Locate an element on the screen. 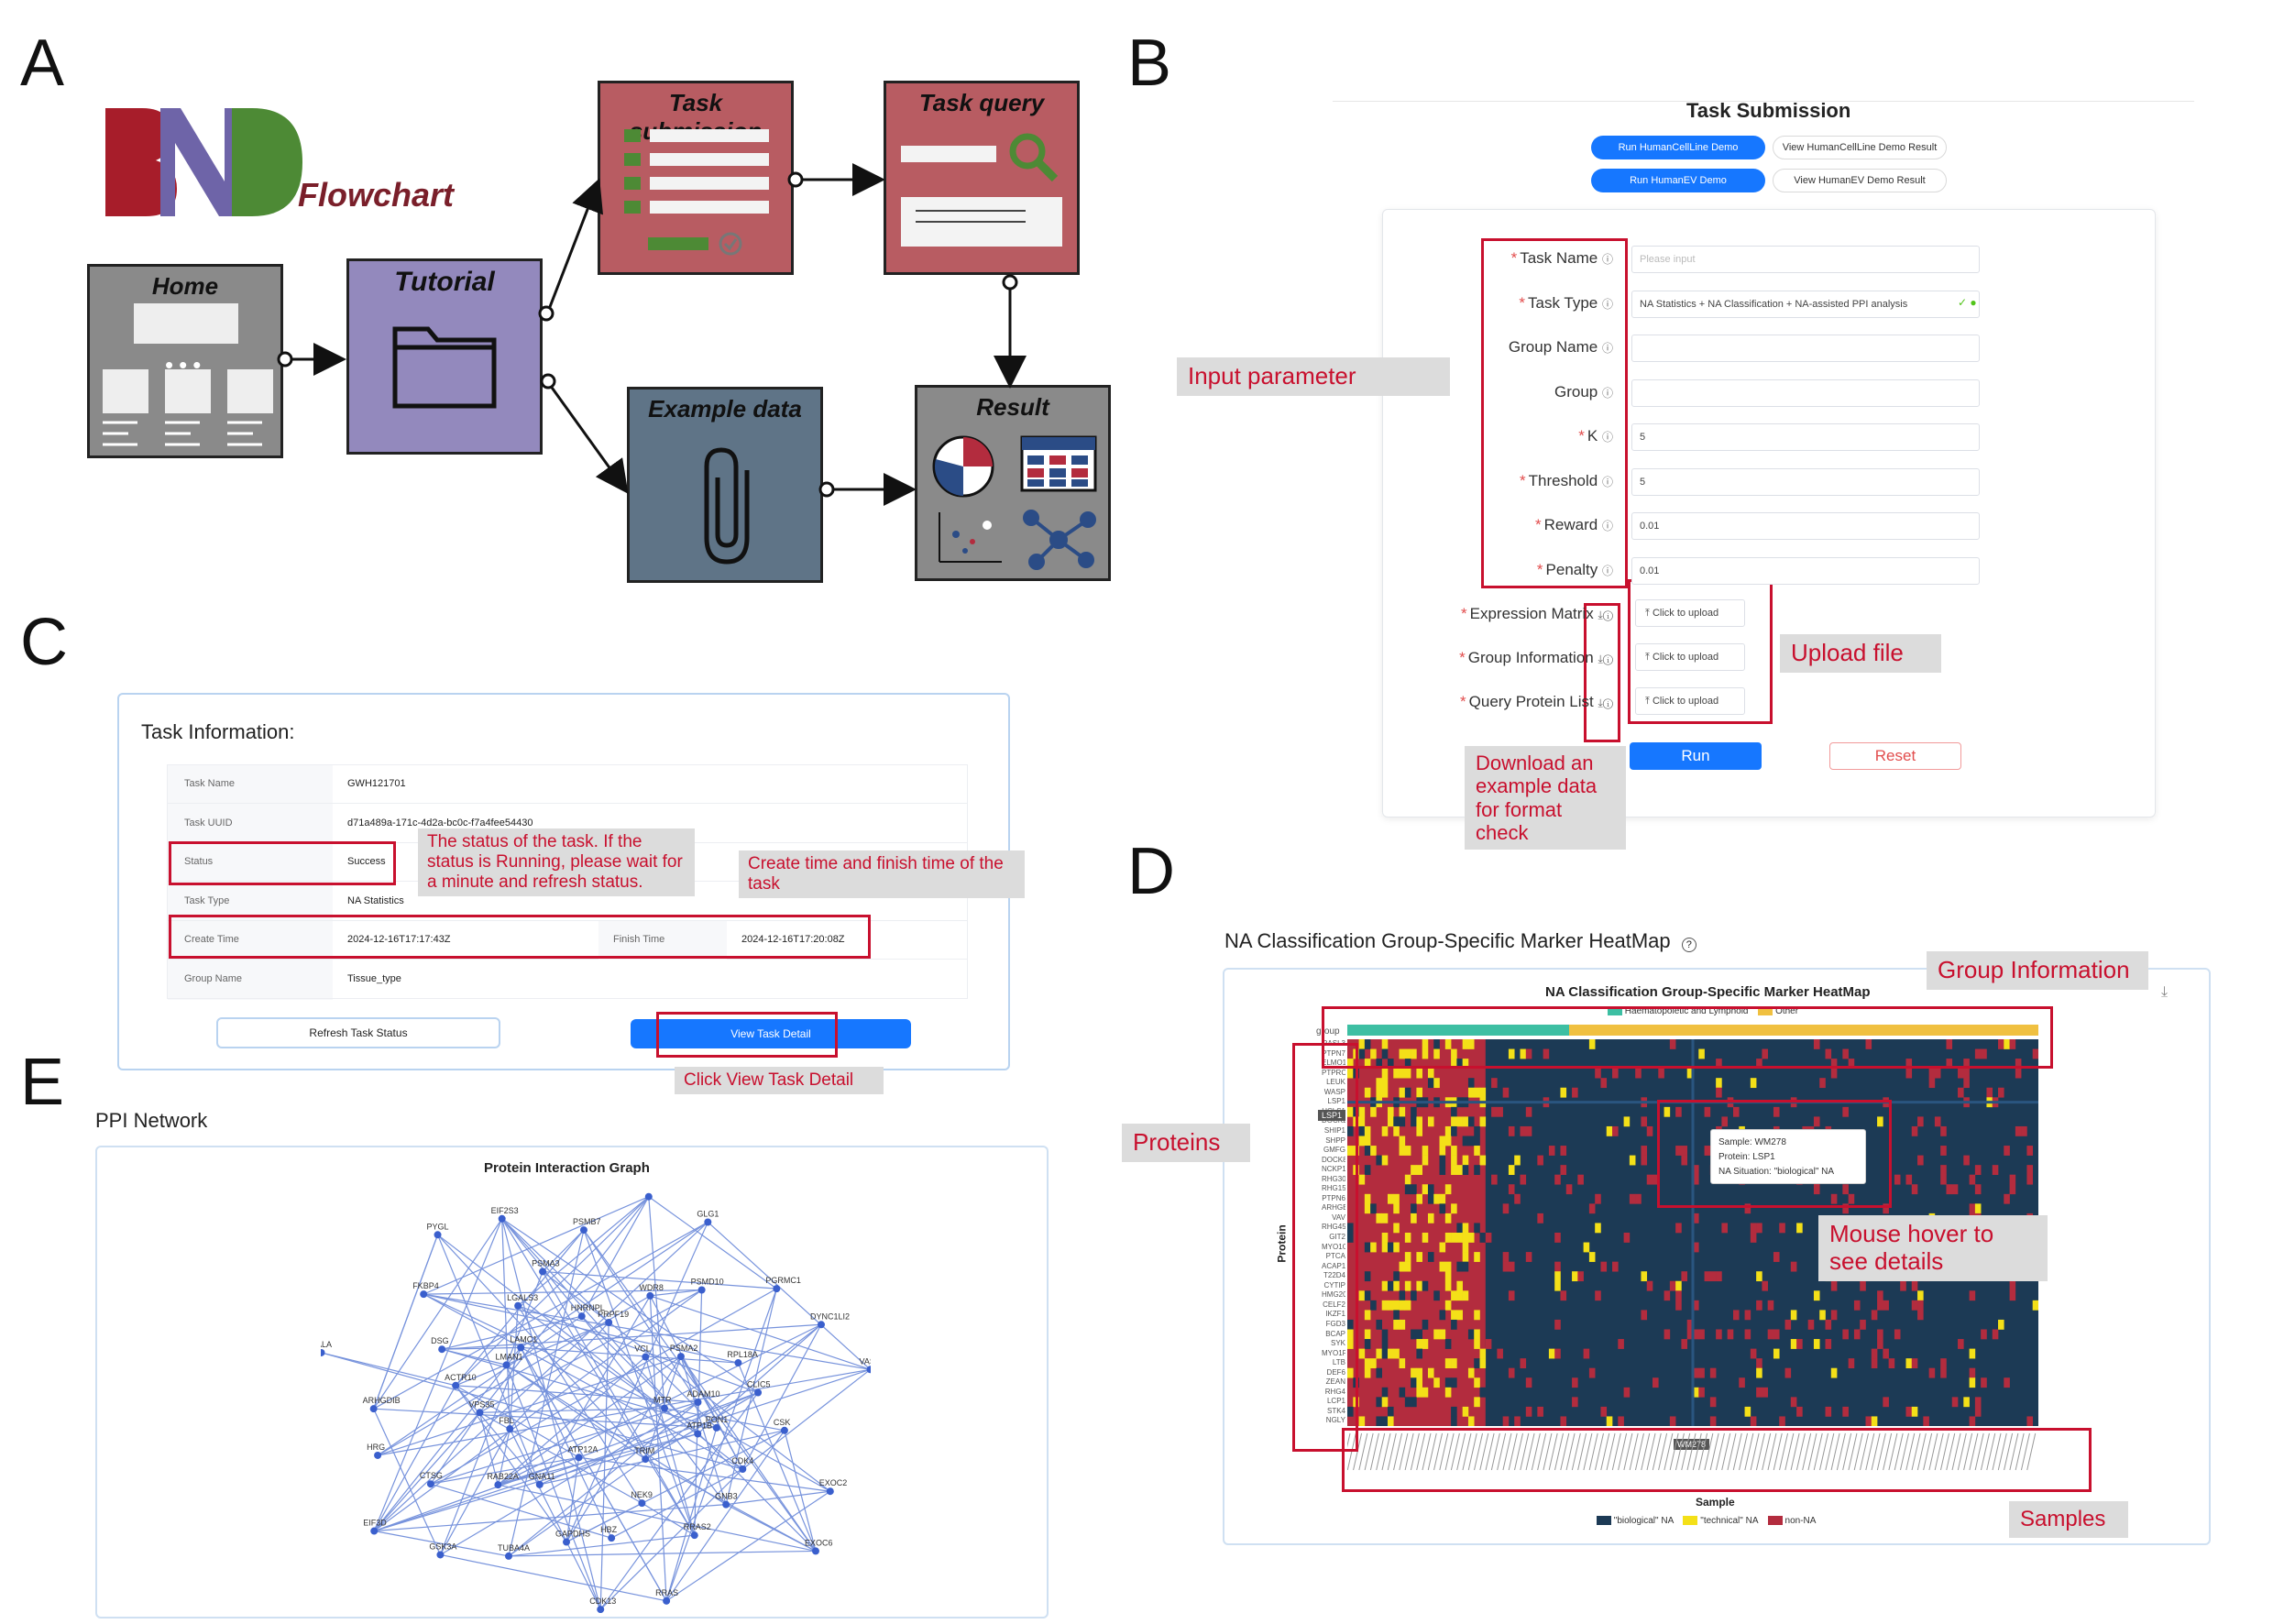 The width and height of the screenshot is (2273, 1624). refresh-task-status-button: Refresh Task Status is located at coordinates (358, 1032).